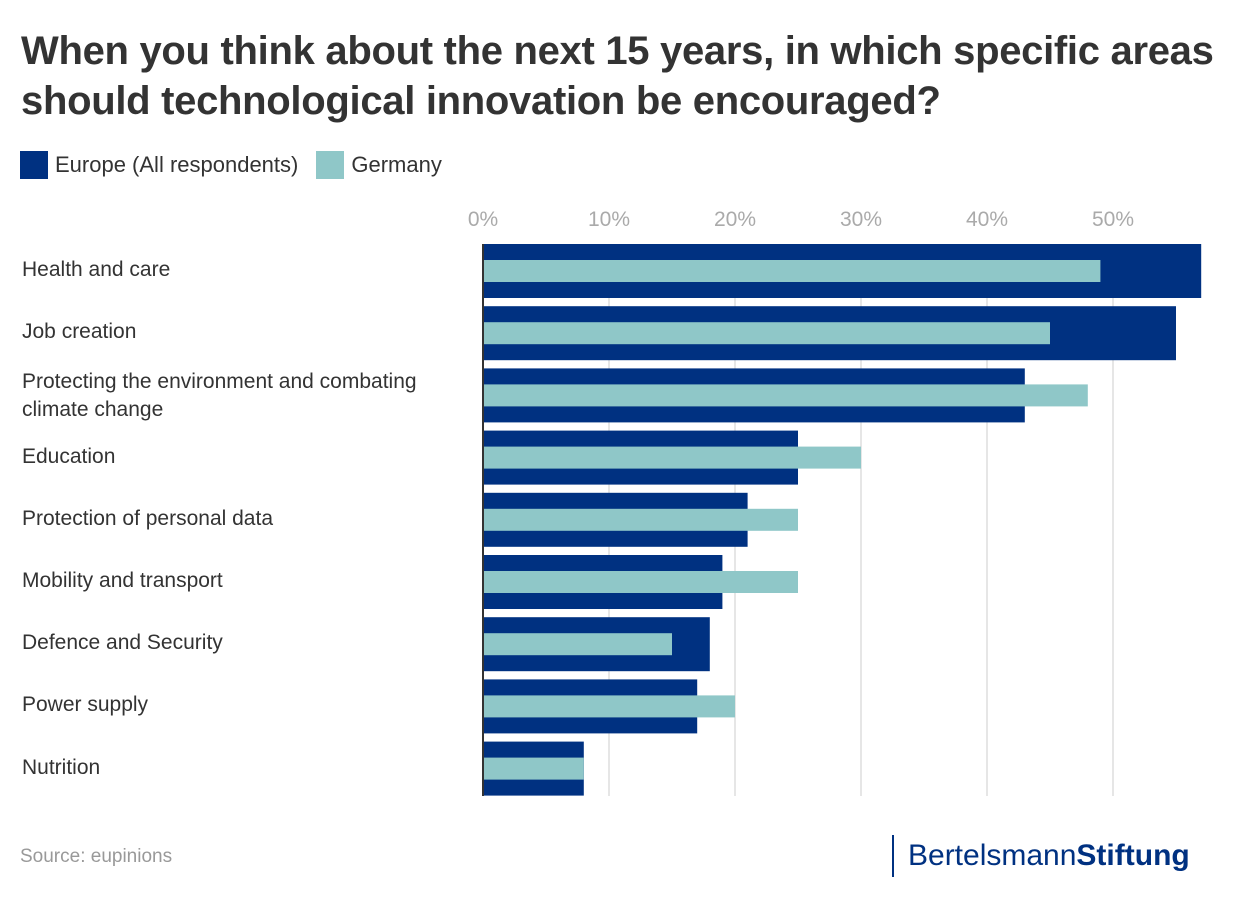  I want to click on legend: Europe (All respondents) Germany, so click(240, 165).